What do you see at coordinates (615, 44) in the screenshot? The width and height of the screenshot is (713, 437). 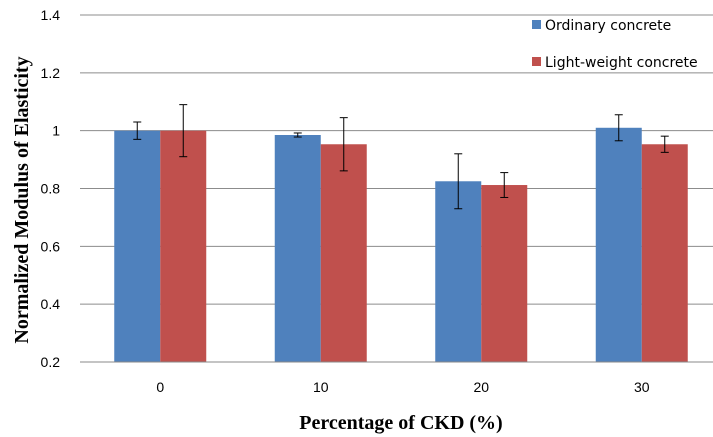 I see `legend: Ordinary concrete Light-weight concrete` at bounding box center [615, 44].